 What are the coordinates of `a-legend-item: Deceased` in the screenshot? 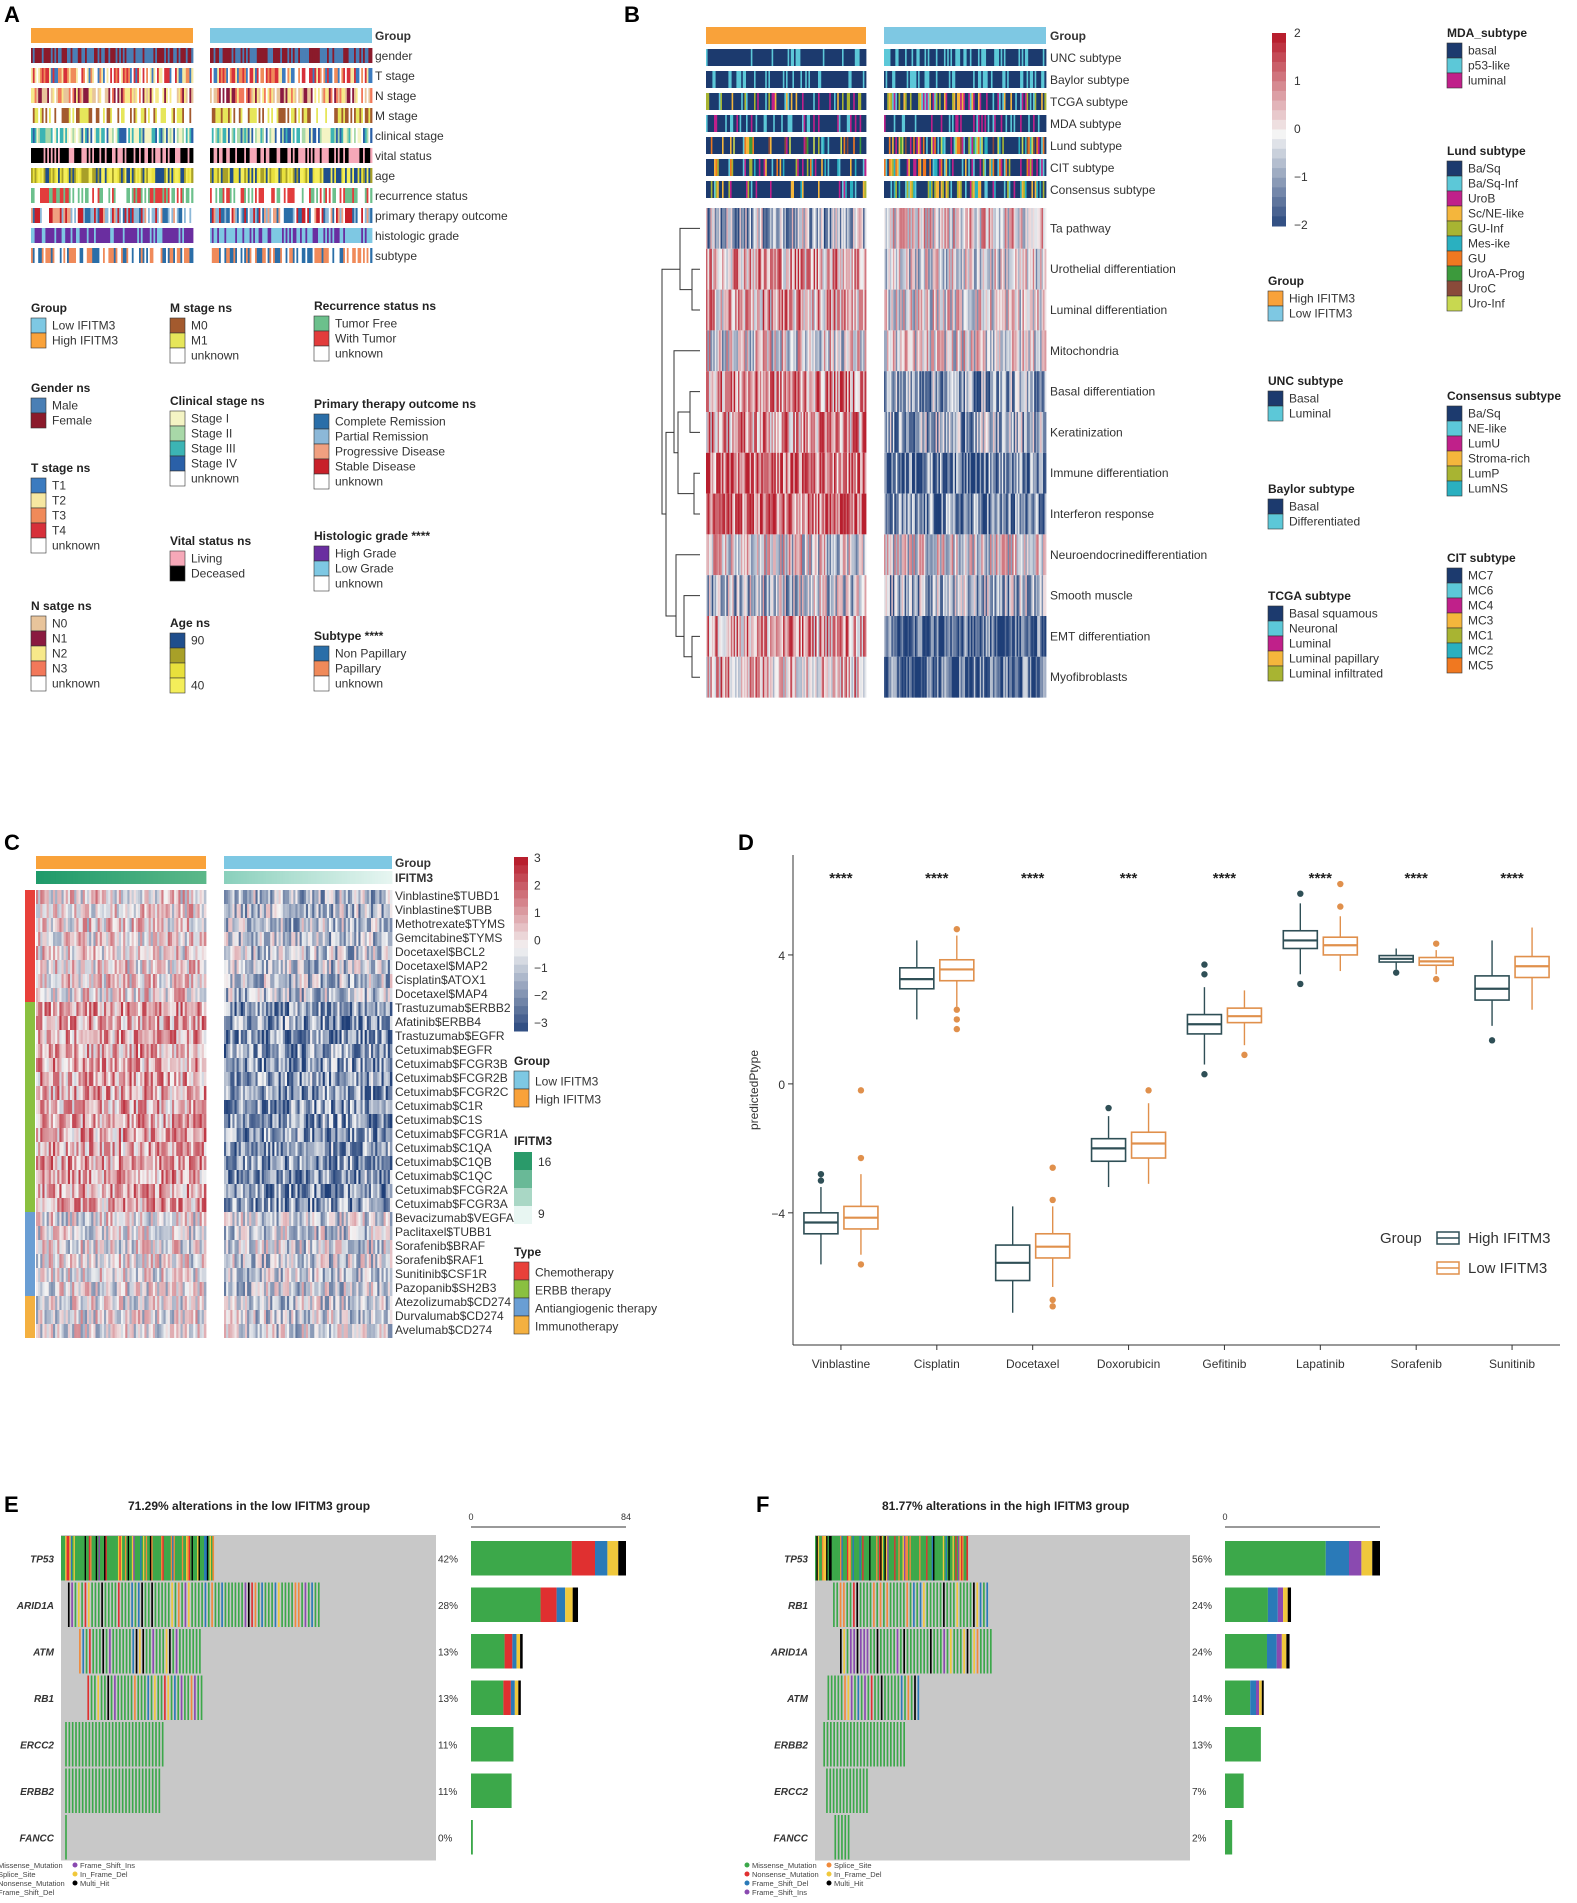 It's located at (218, 574).